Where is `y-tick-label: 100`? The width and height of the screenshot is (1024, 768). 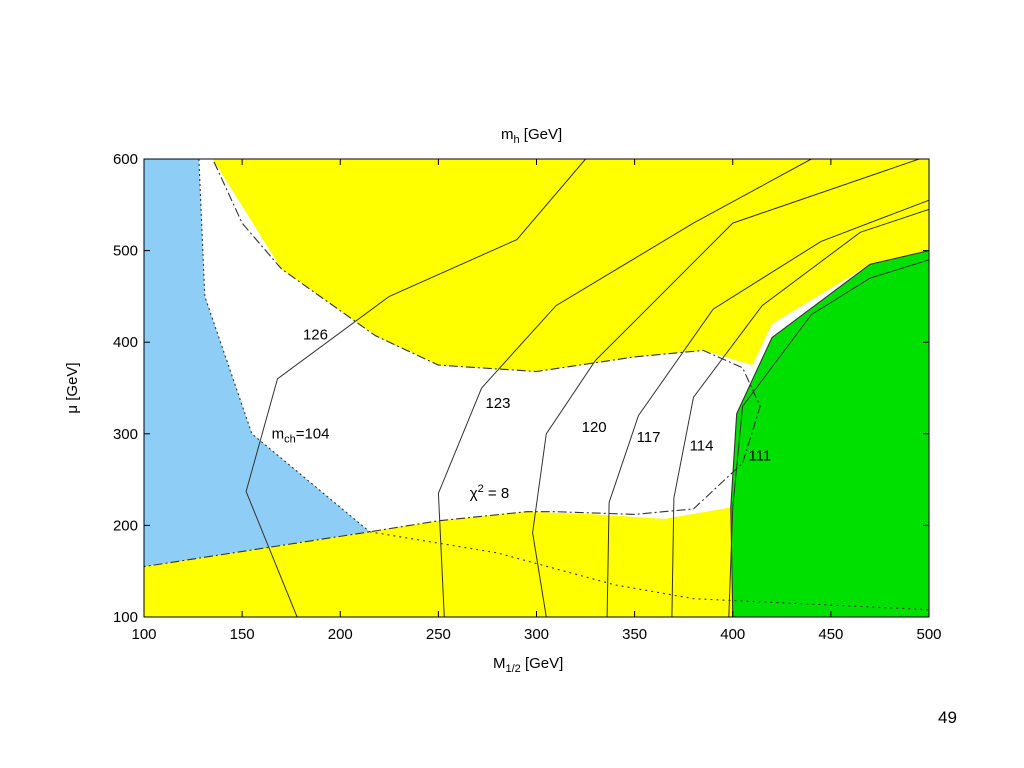 y-tick-label: 100 is located at coordinates (125, 617).